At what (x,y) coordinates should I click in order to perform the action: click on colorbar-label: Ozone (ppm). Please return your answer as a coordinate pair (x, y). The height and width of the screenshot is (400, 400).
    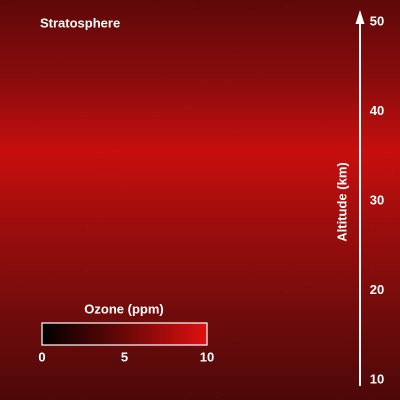
    Looking at the image, I should click on (123, 308).